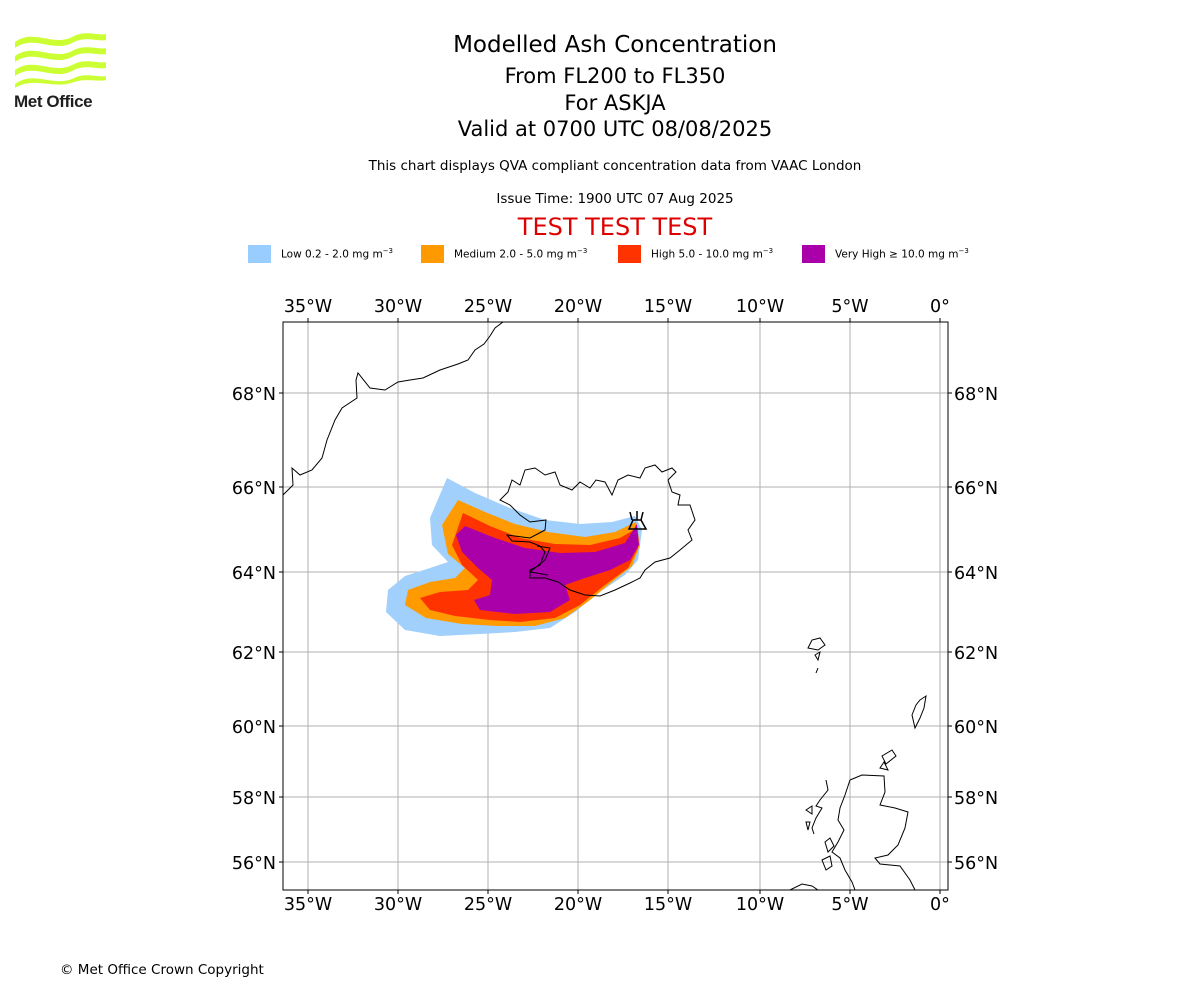  I want to click on orkney, so click(888, 760).